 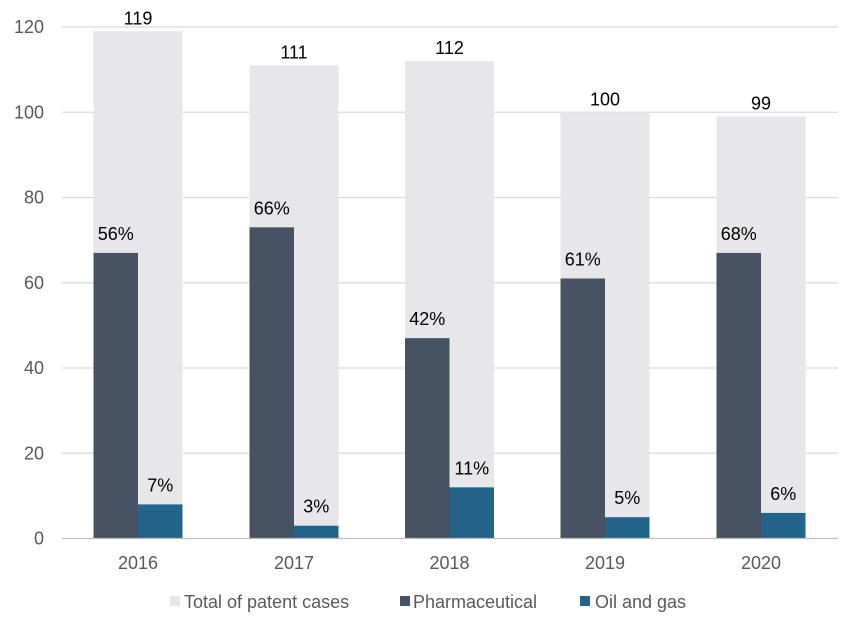 I want to click on label-pharmaceutical-2019: 61%, so click(x=583, y=259).